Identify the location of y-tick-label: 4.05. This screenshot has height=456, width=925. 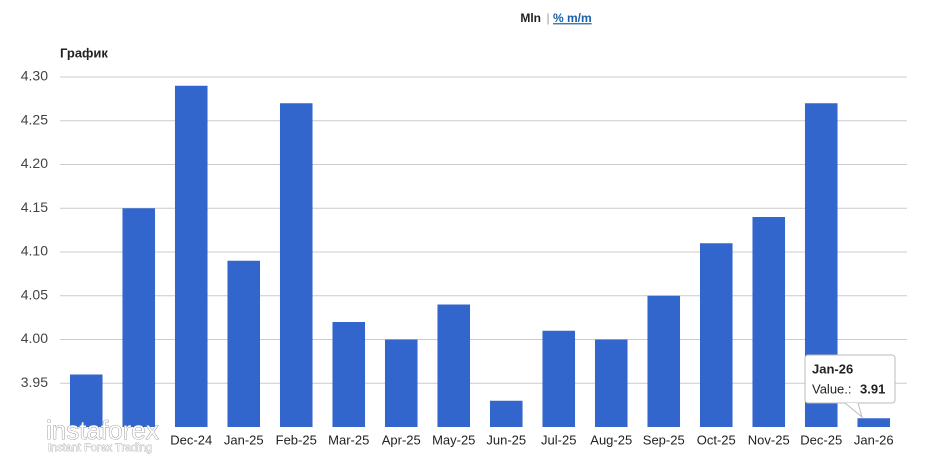
(34, 294).